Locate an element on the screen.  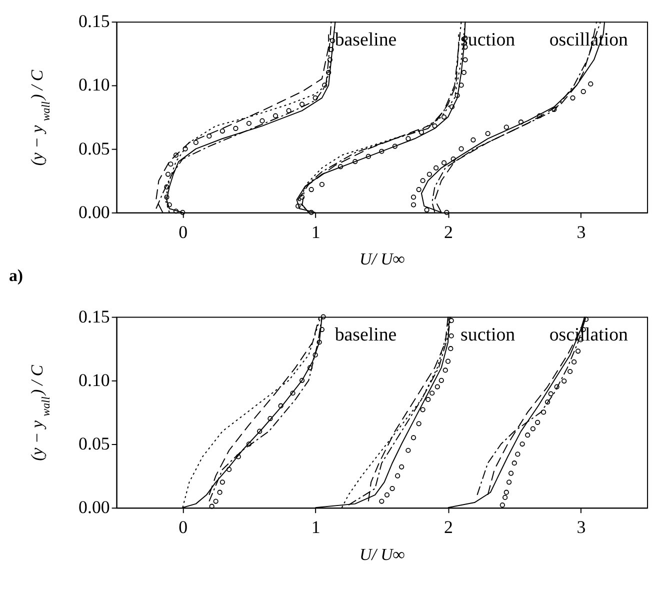
text: a) is located at coordinates (16, 276).